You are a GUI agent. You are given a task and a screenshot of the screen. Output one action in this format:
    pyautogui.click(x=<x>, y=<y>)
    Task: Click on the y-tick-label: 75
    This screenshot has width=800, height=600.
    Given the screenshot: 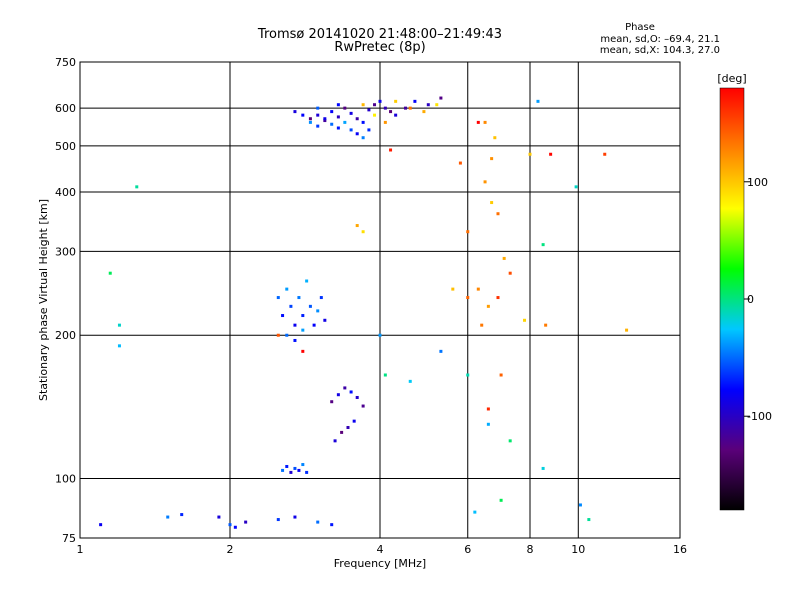 What is the action you would take?
    pyautogui.click(x=69, y=538)
    